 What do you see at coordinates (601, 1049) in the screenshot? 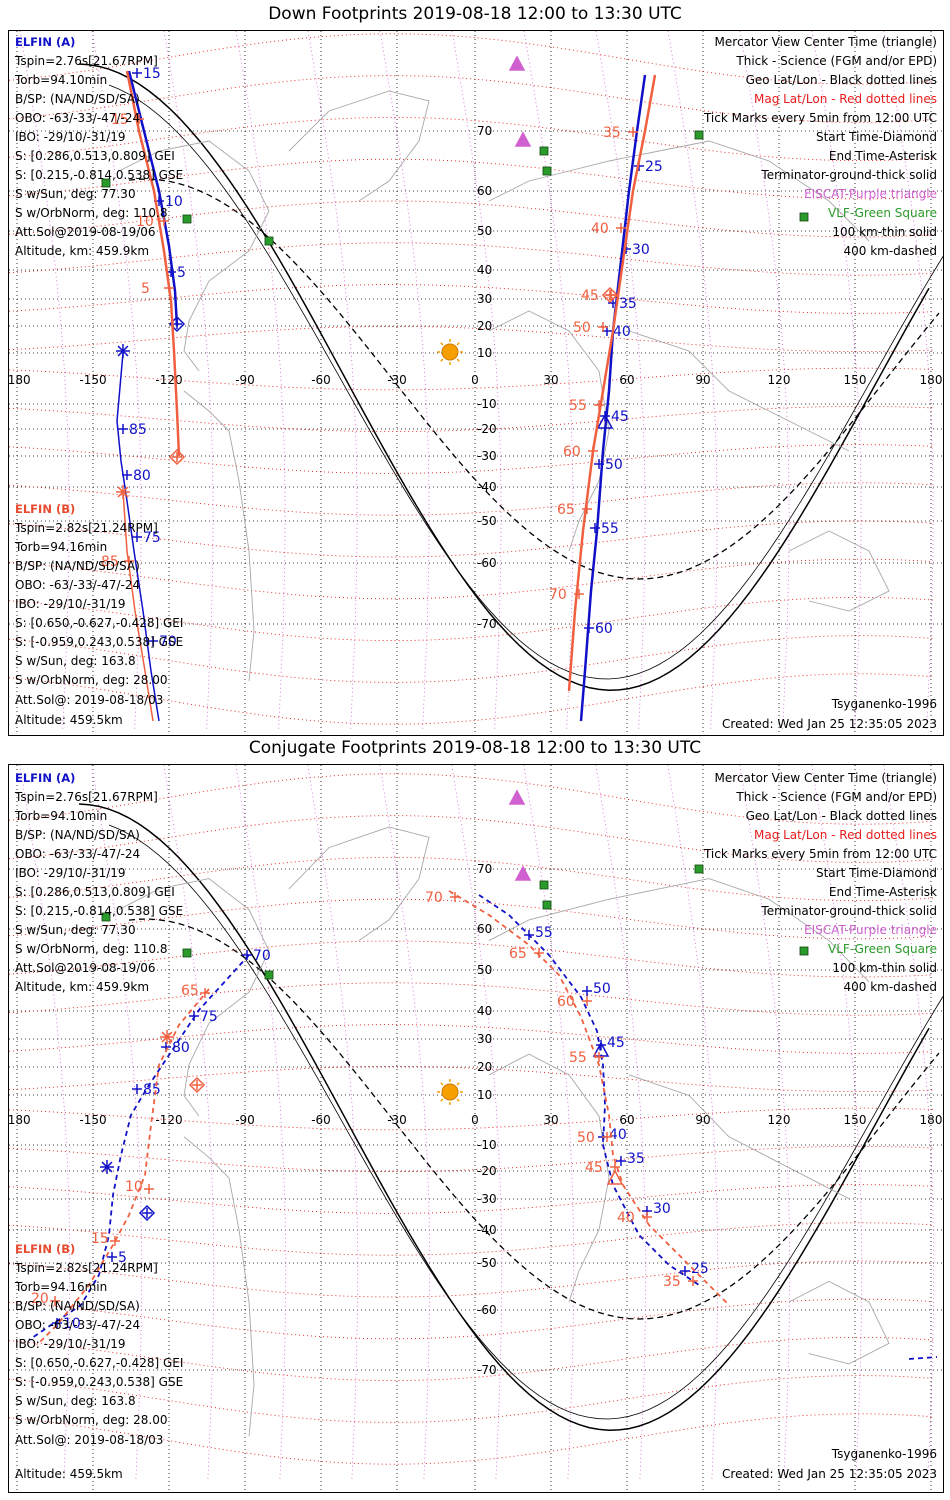
I see `elfin-a-center-triangle` at bounding box center [601, 1049].